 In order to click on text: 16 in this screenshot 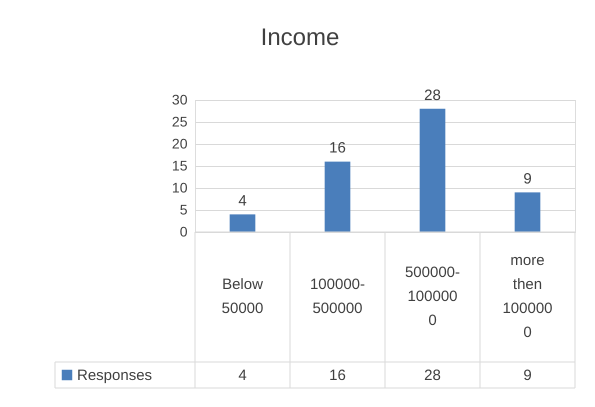, I will do `click(337, 148)`.